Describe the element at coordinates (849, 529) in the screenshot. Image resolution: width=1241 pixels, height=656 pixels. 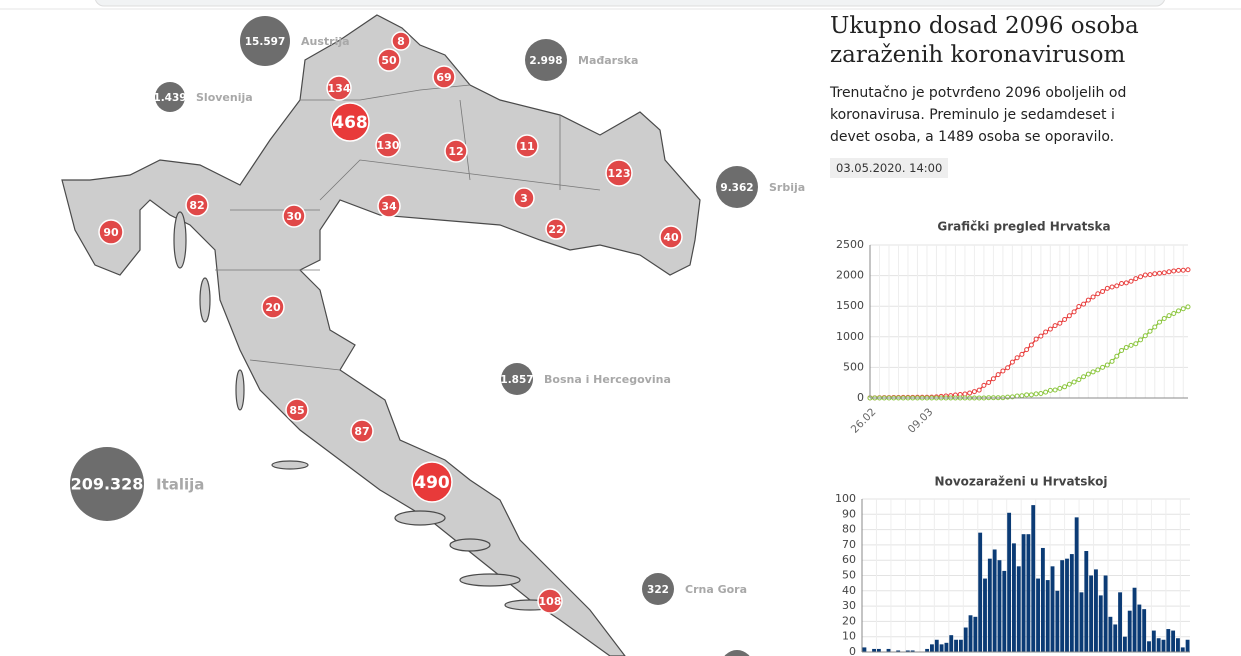
I see `y-tick-label: 80` at that location.